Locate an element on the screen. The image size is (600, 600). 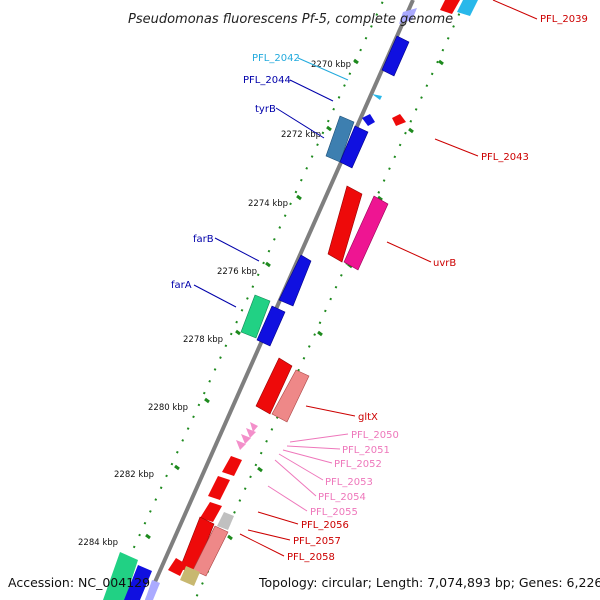
kbp-label: 2278 kbp is located at coordinates (203, 340).